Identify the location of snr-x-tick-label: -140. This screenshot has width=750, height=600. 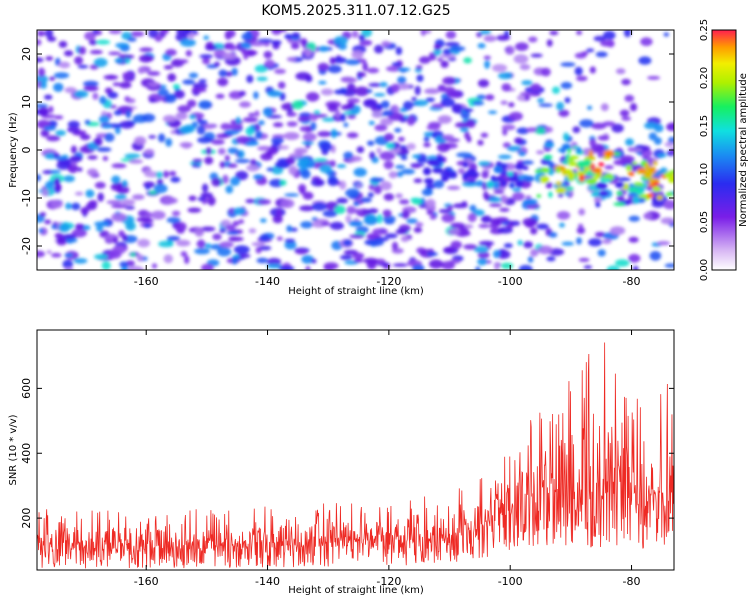
(267, 581).